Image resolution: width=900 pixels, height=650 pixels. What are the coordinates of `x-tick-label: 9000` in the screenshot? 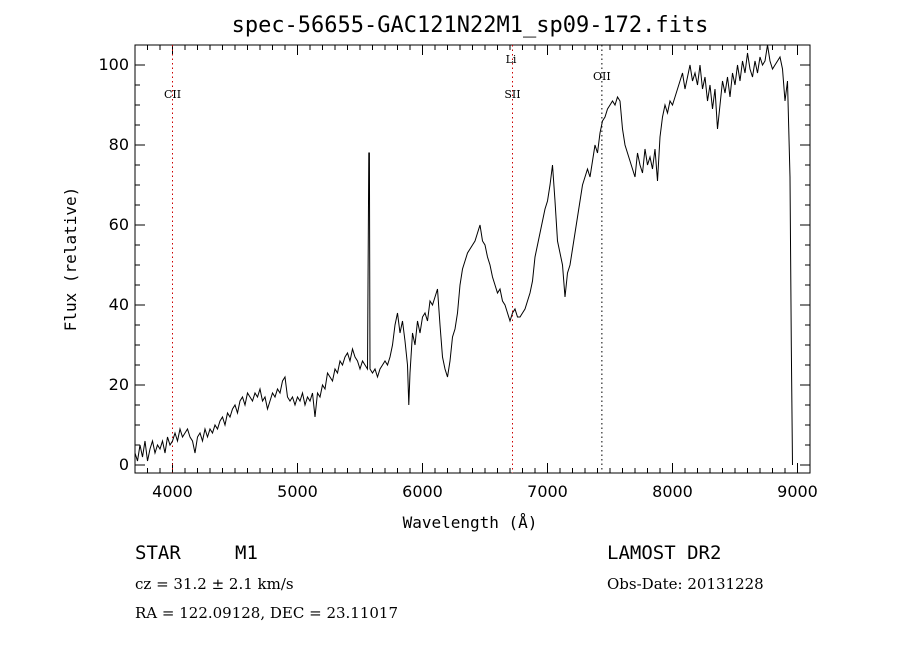 It's located at (797, 491).